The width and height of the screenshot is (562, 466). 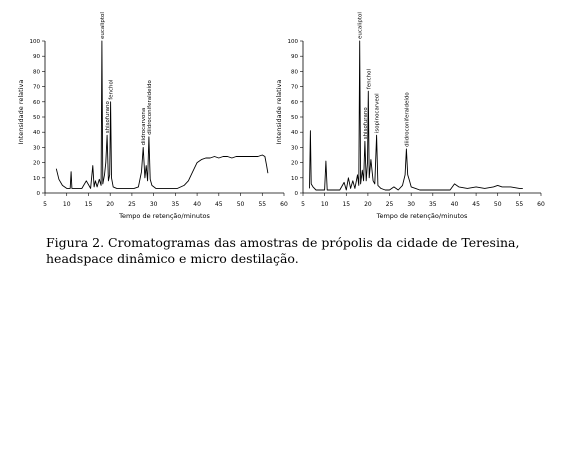 I want to click on peak-label: isopinocarveol, so click(x=378, y=113).